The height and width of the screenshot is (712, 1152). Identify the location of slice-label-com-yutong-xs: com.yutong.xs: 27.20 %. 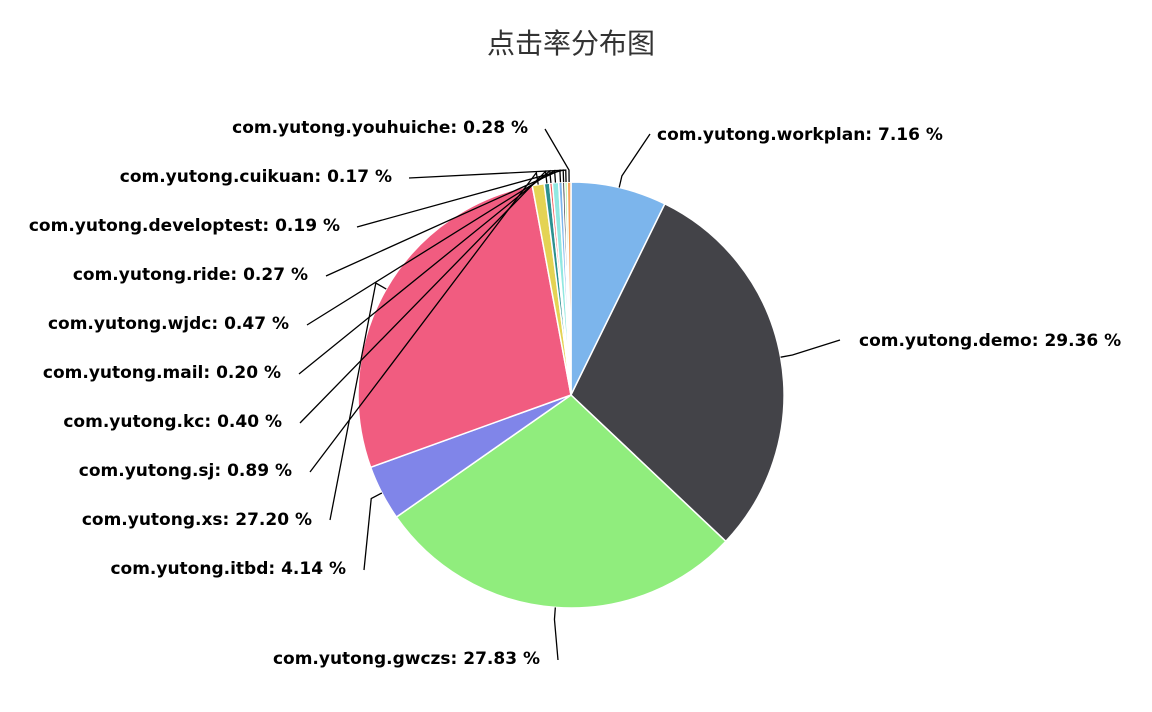
(197, 520).